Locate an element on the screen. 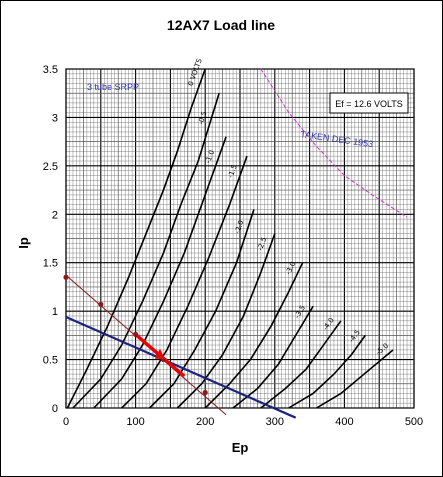  x-tick-label: 0 is located at coordinates (66, 422).